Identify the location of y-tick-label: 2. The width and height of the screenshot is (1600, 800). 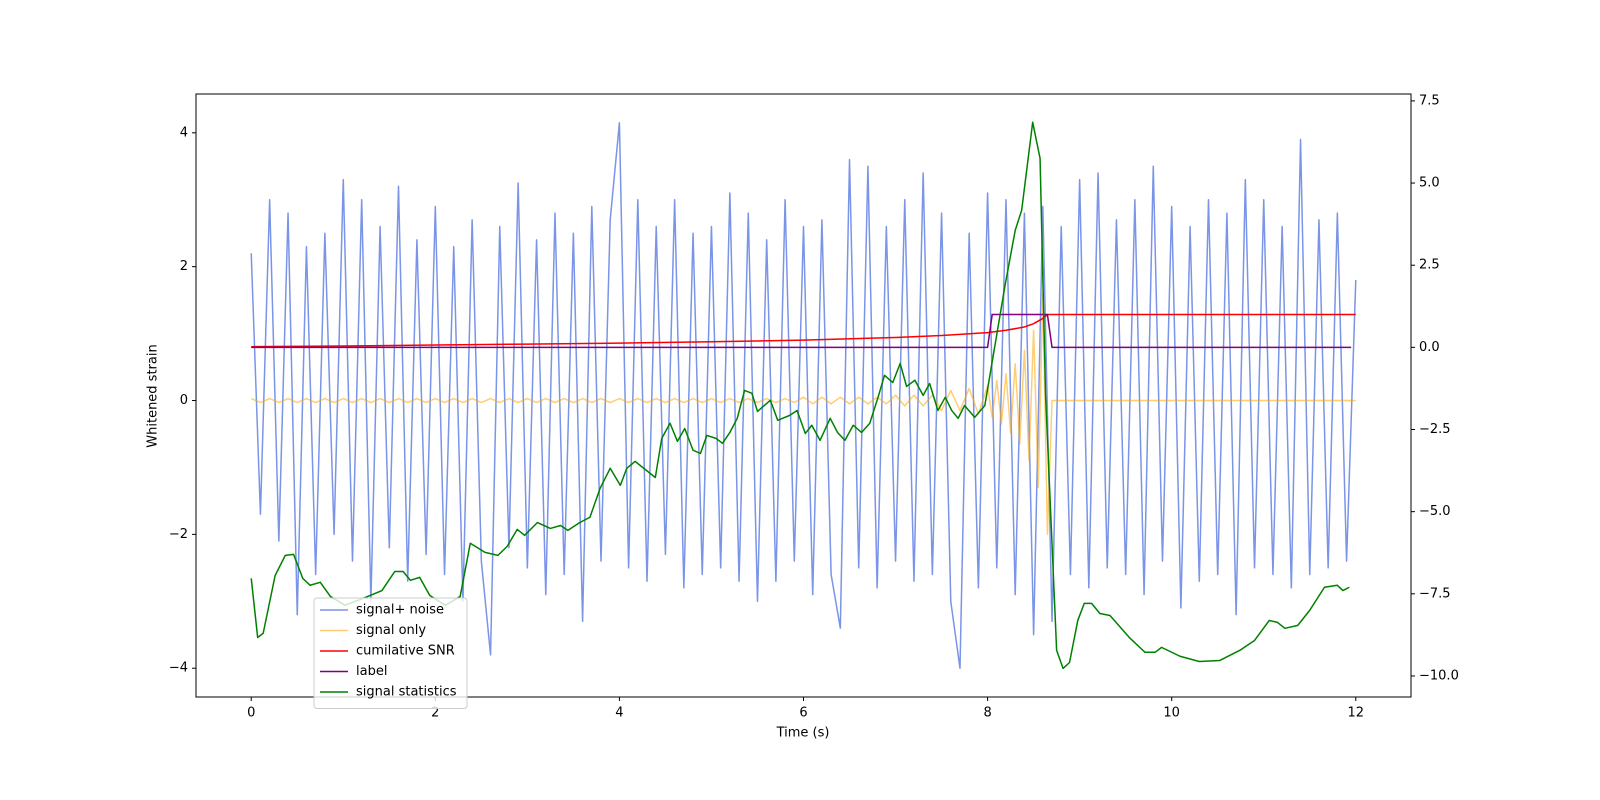
(184, 266).